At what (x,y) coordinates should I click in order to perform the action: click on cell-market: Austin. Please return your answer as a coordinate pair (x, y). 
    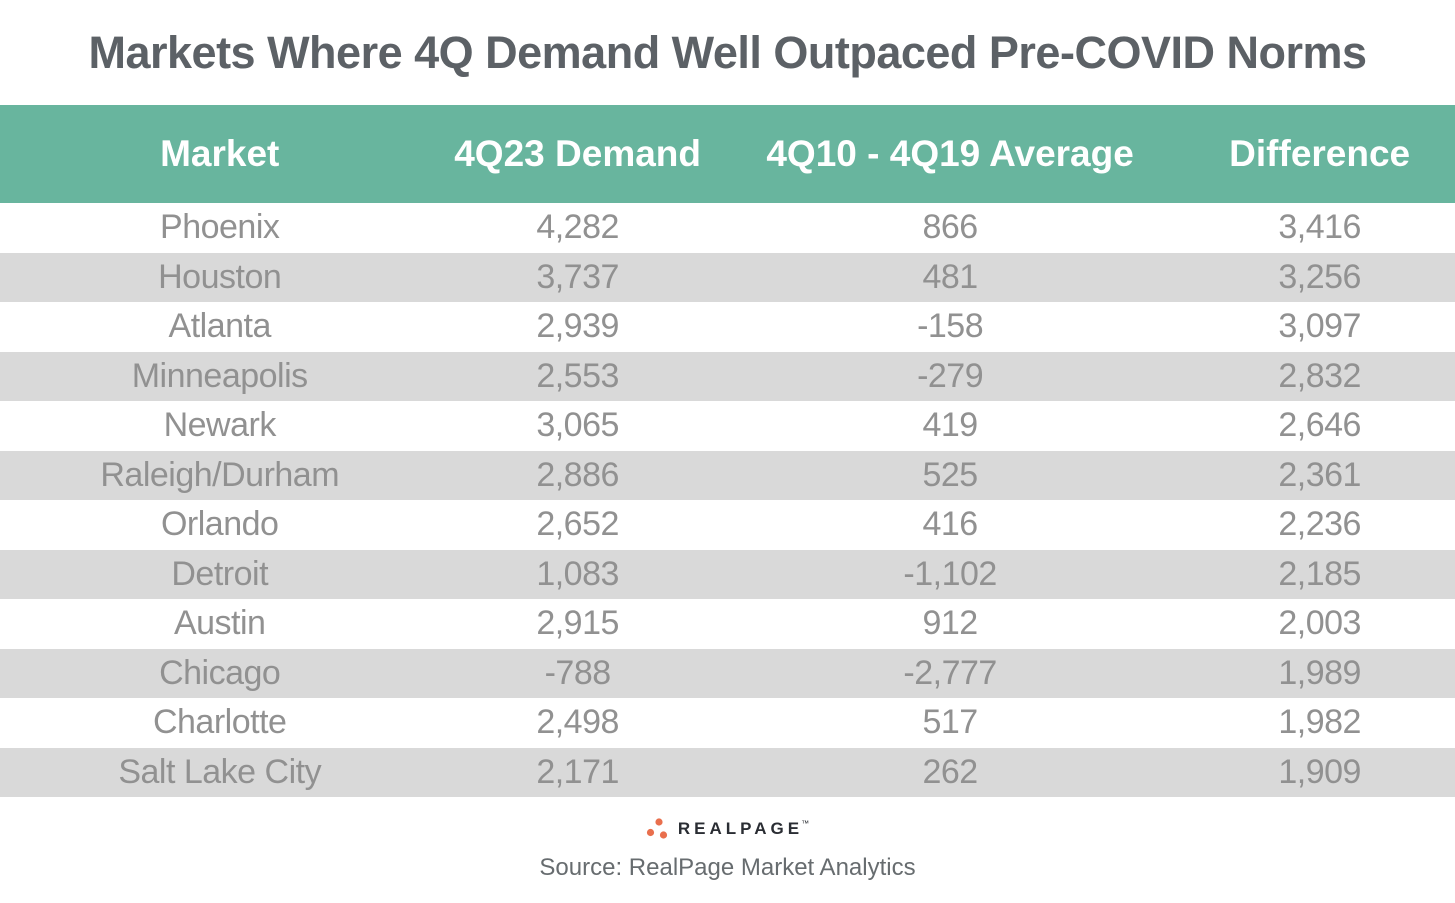
    Looking at the image, I should click on (219, 623).